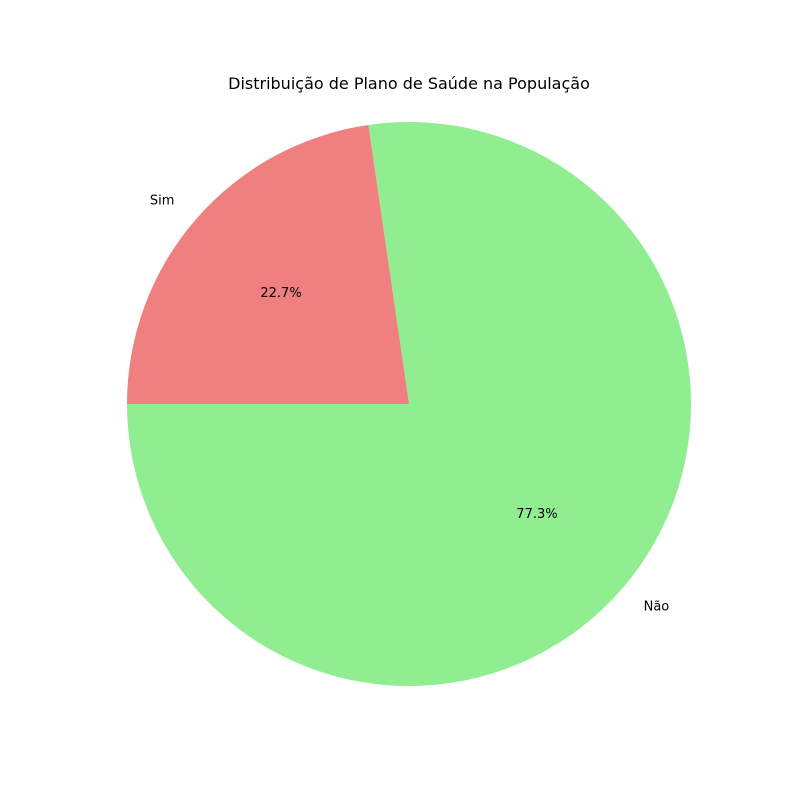  Describe the element at coordinates (162, 201) in the screenshot. I see `slice-label-1: Sim` at that location.